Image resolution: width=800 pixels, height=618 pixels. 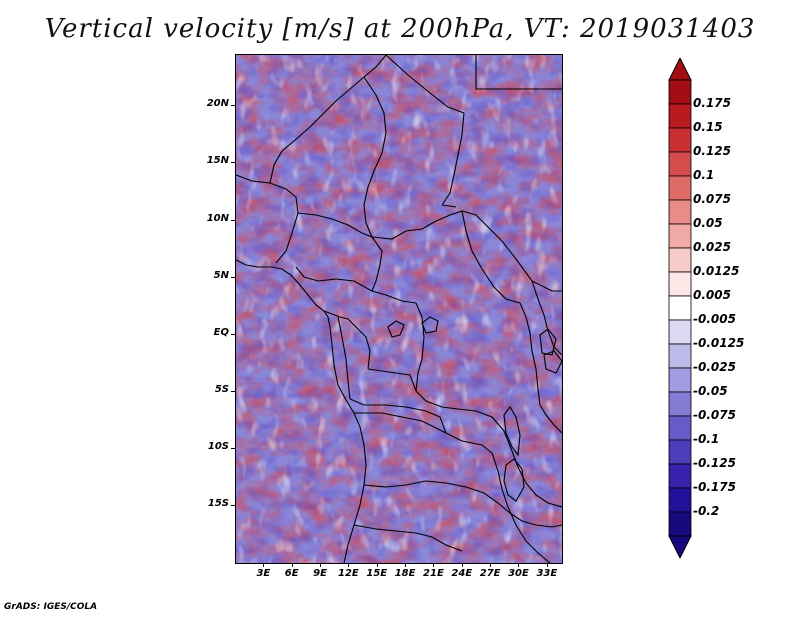 I want to click on colorbar-bottom-arrow, so click(x=680, y=546).